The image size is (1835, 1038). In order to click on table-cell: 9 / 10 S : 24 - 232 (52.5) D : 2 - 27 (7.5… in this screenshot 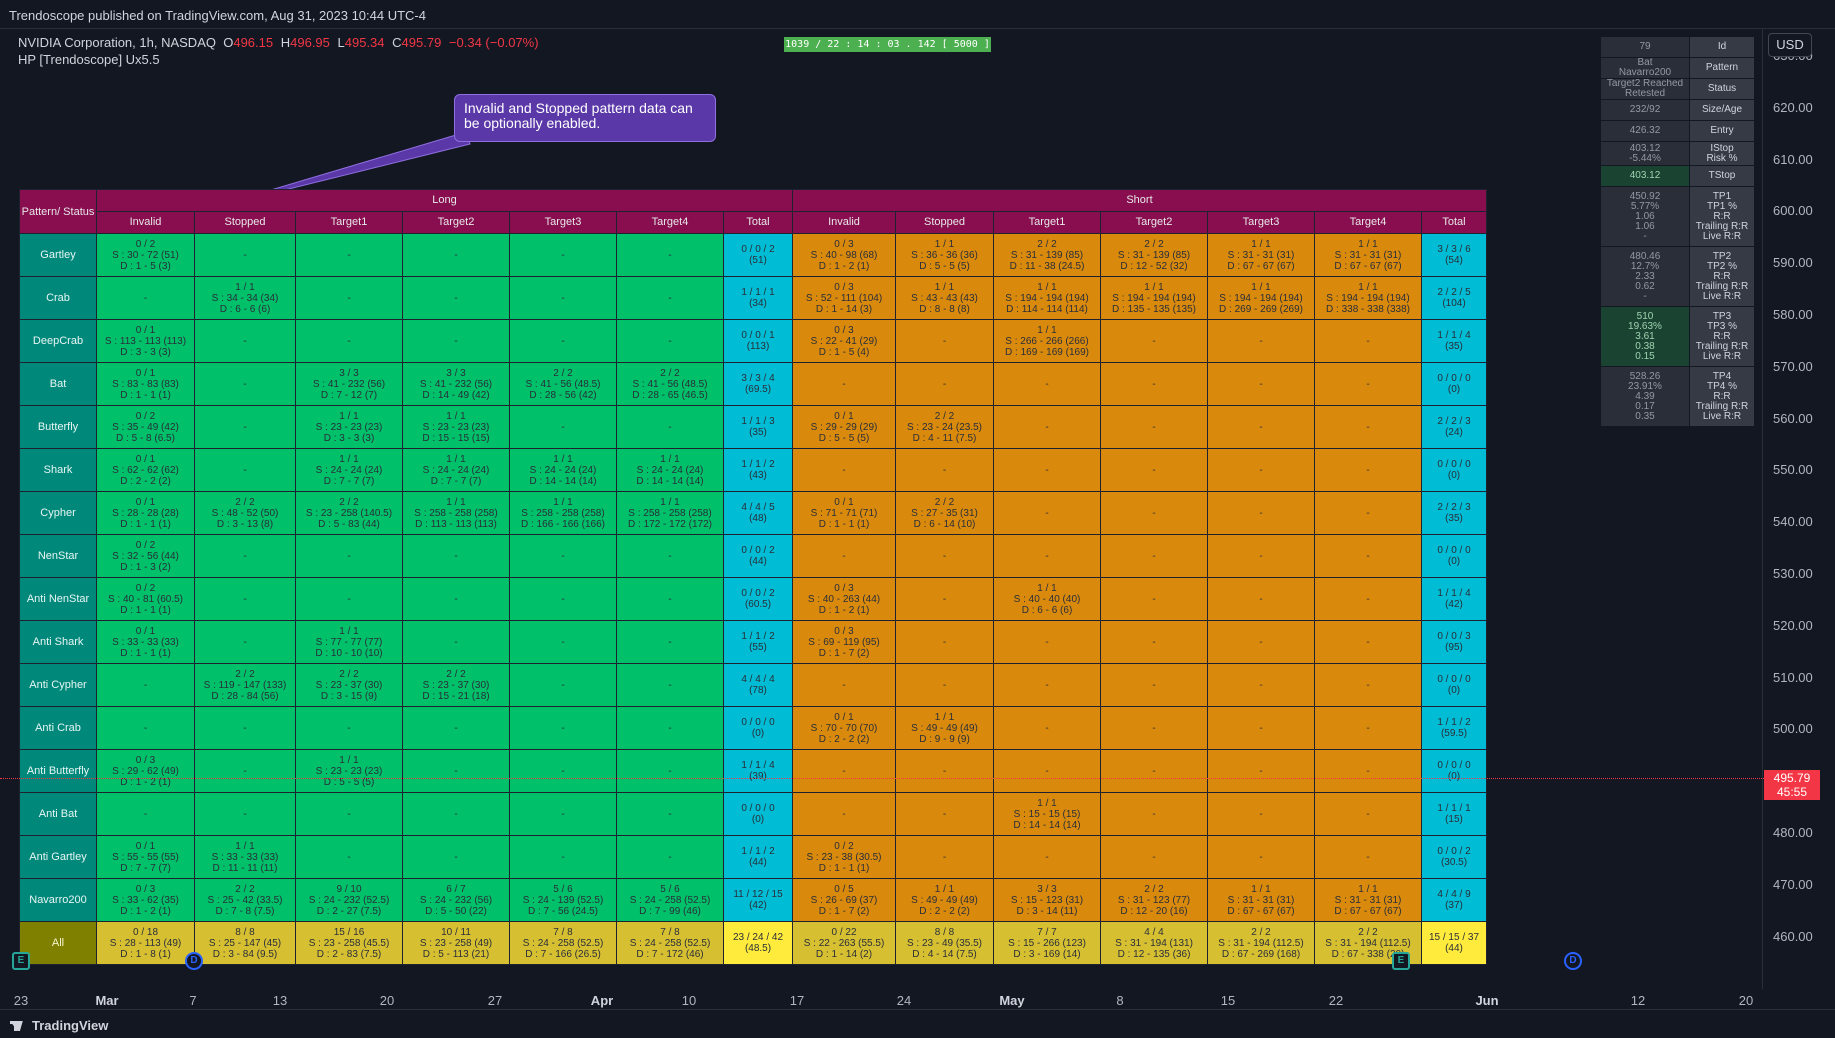, I will do `click(349, 900)`.